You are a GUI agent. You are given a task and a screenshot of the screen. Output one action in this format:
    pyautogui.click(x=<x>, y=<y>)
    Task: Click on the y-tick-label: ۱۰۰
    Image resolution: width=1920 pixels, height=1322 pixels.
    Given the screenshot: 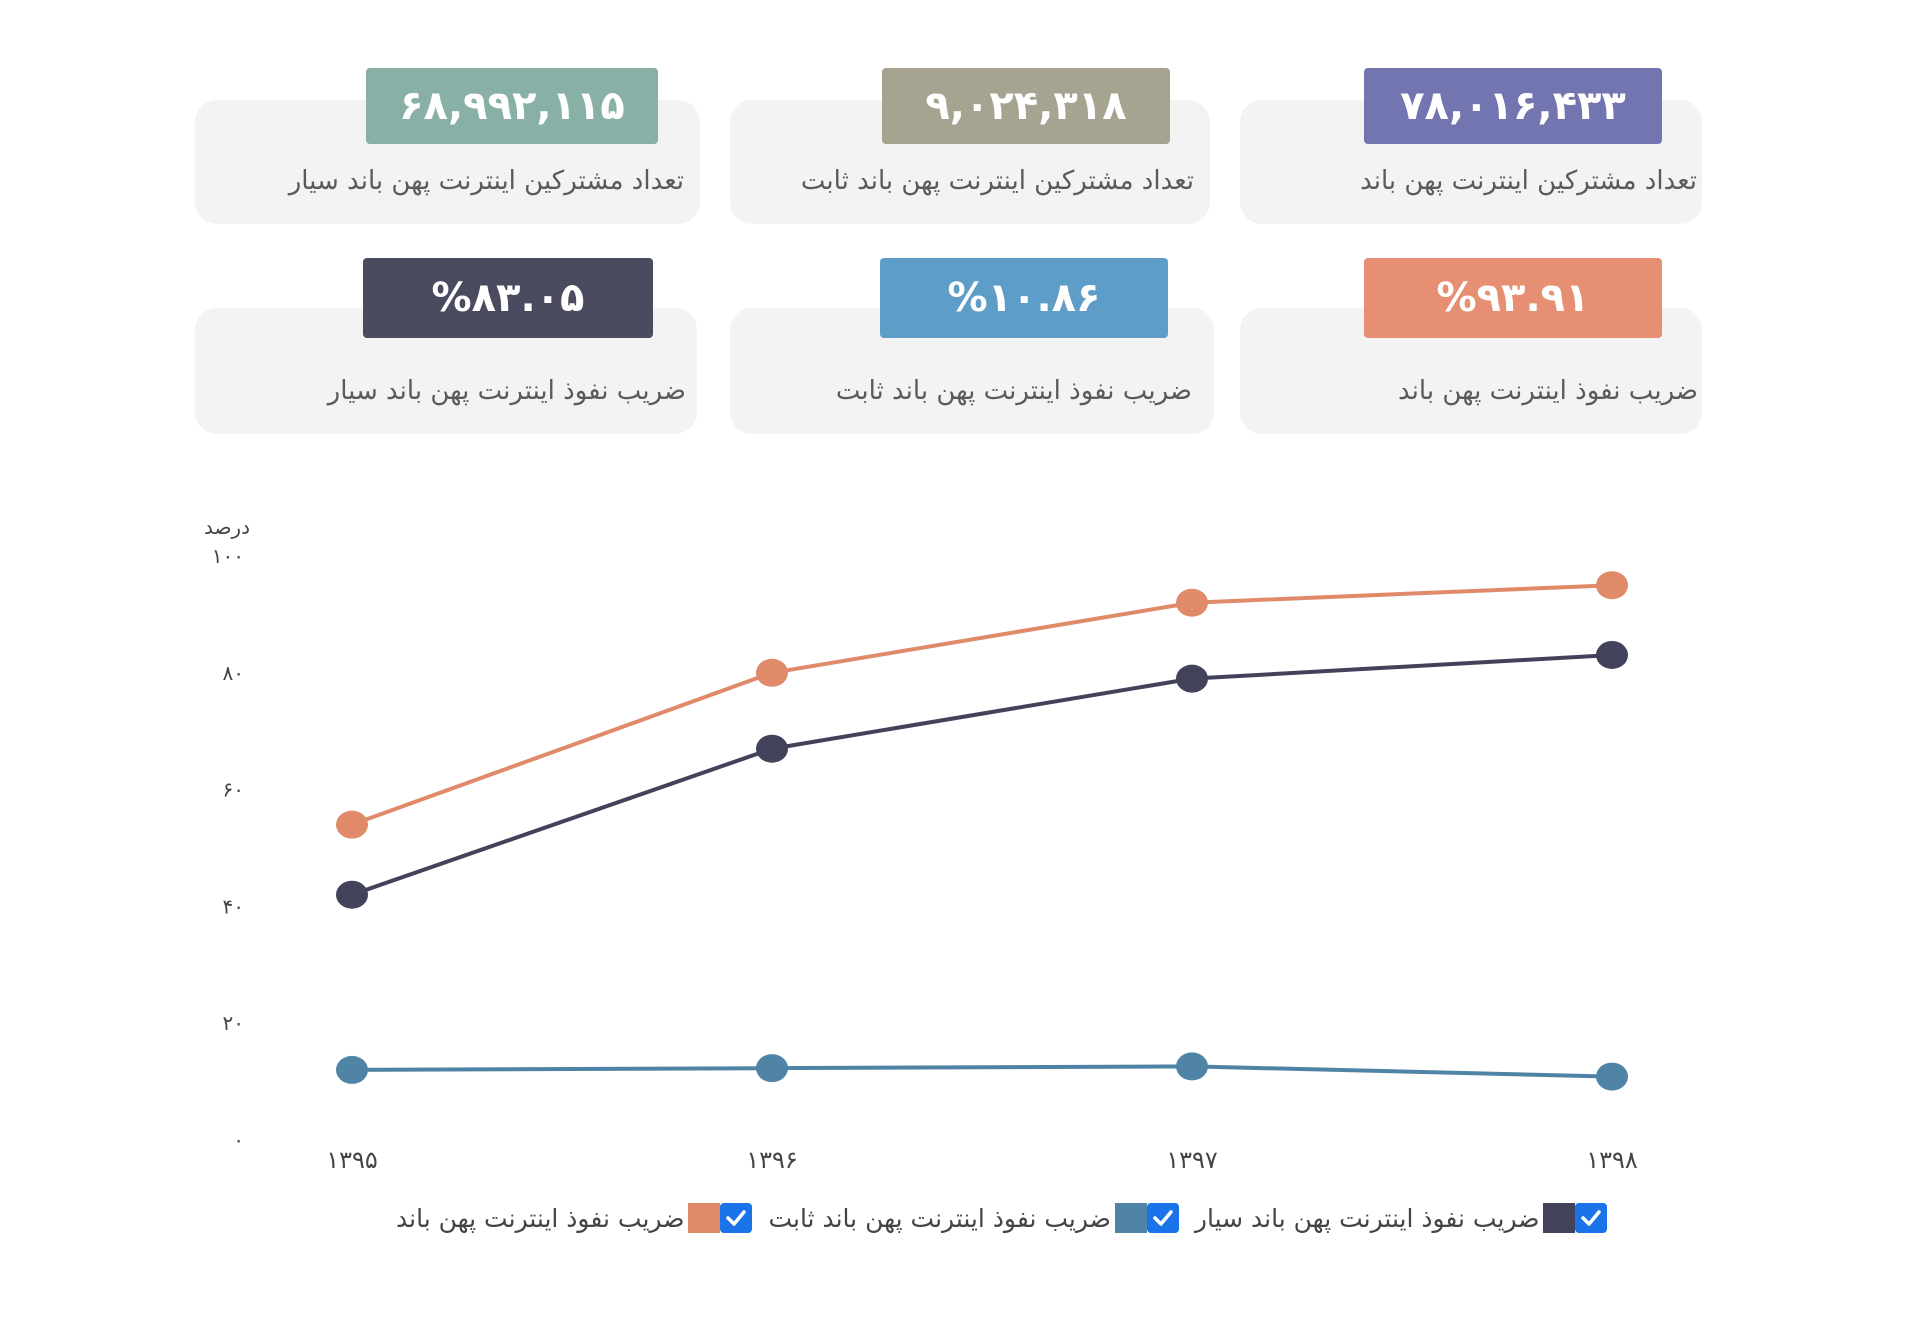 What is the action you would take?
    pyautogui.click(x=228, y=556)
    